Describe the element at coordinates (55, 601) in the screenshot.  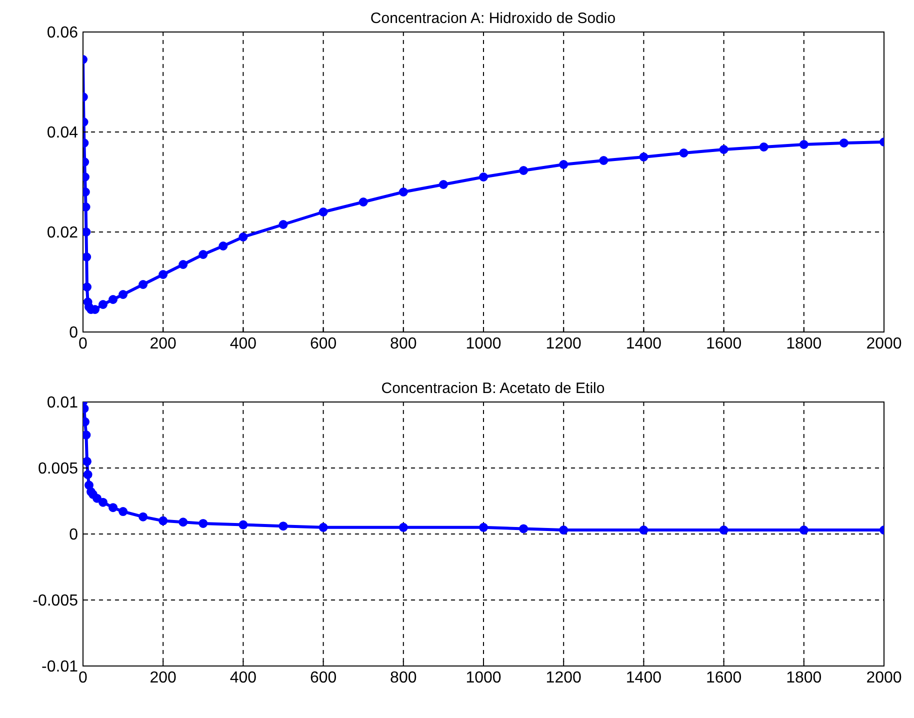
I see `y-tick-label: -0.005` at that location.